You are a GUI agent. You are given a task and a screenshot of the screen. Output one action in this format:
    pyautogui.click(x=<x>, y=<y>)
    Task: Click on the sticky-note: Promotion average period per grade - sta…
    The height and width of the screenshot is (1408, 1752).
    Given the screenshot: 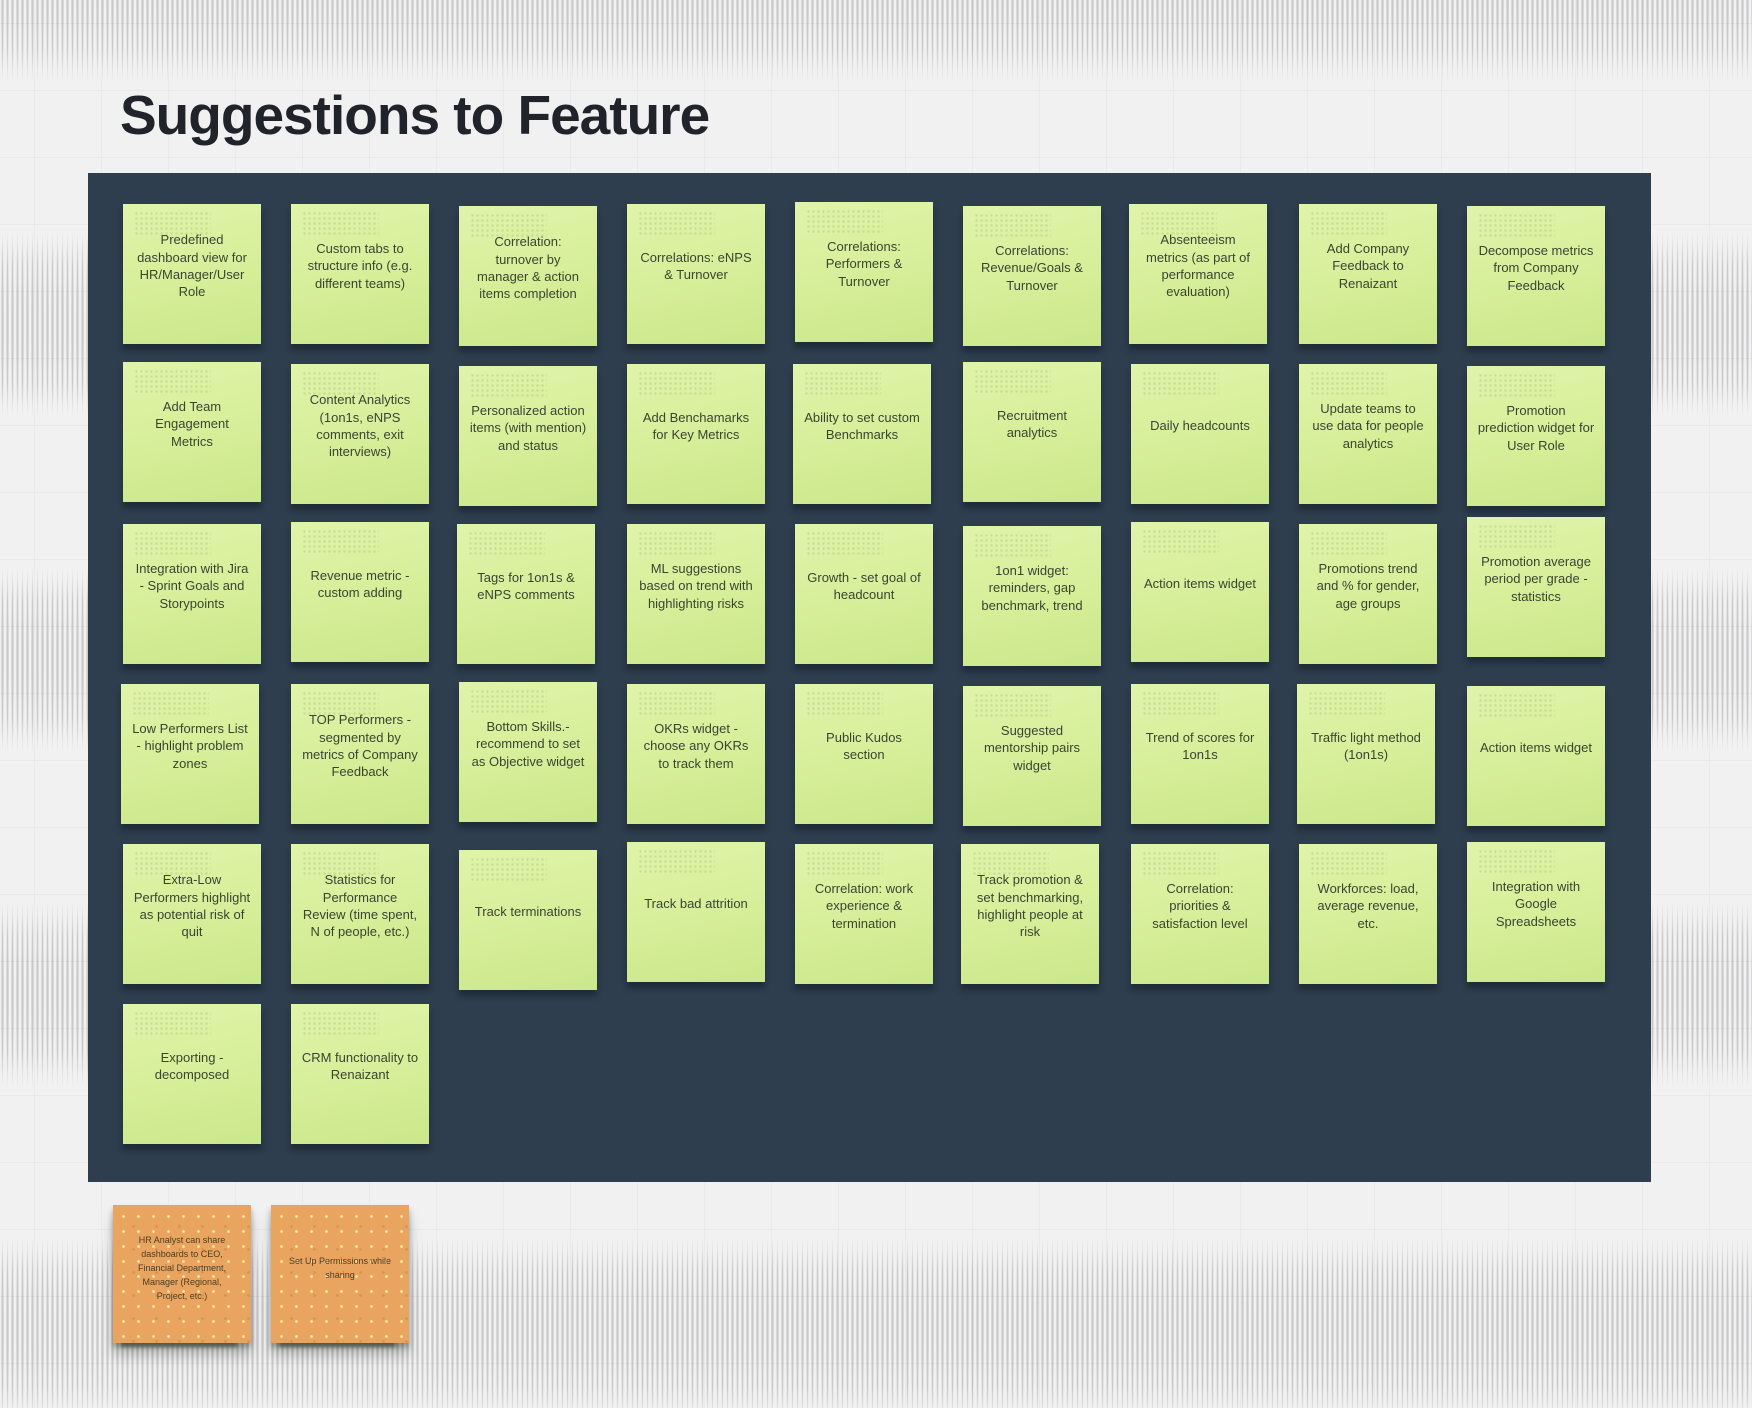 What is the action you would take?
    pyautogui.click(x=1536, y=587)
    